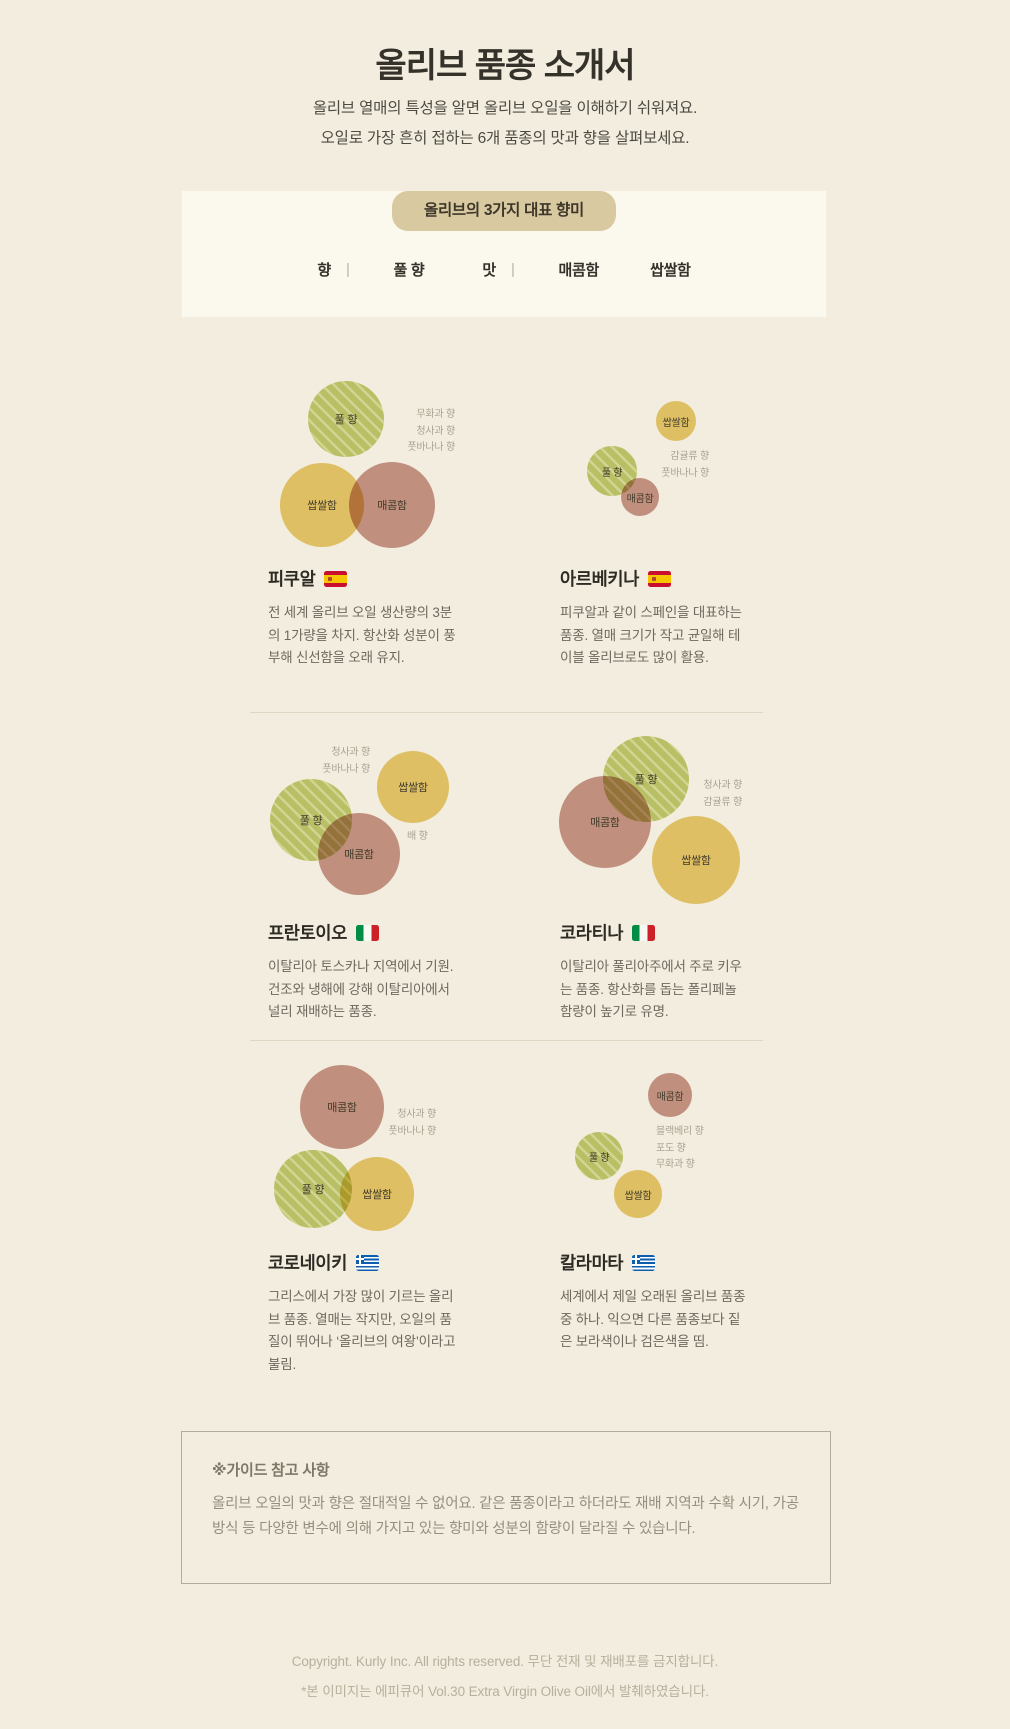  I want to click on legend-row: 향 | 풀 향 맛 | 매콤함 쌉쌀함, so click(504, 269).